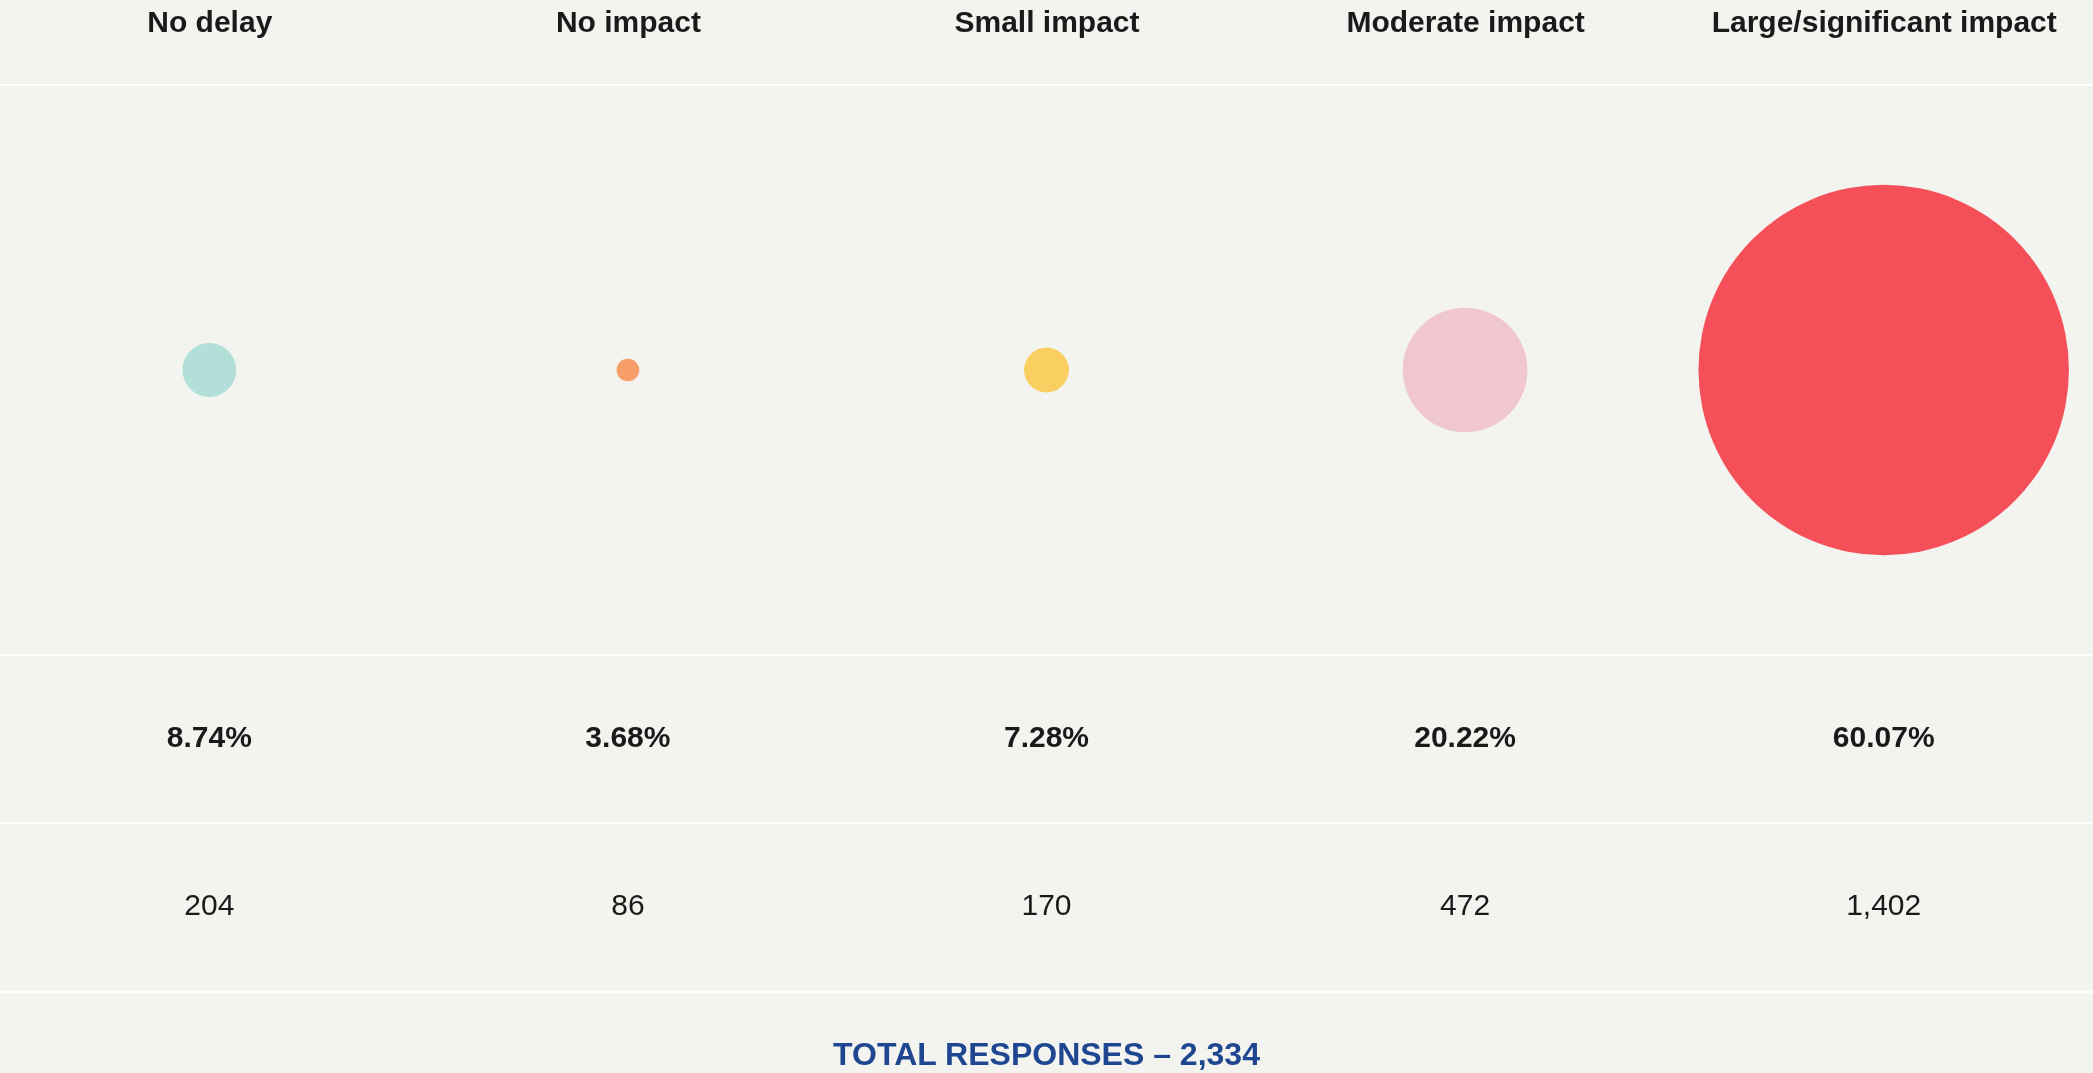 The width and height of the screenshot is (2093, 1073). Describe the element at coordinates (1465, 736) in the screenshot. I see `data-label: 20.22%` at that location.